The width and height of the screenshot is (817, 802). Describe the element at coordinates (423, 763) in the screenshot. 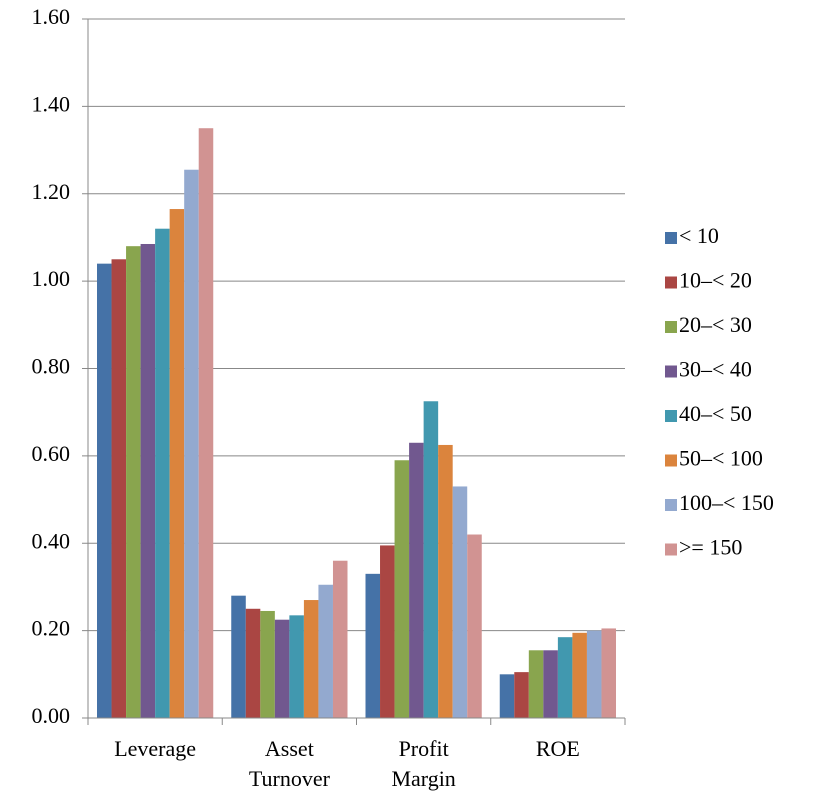

I see `x-tick-label: Profit Margin` at that location.